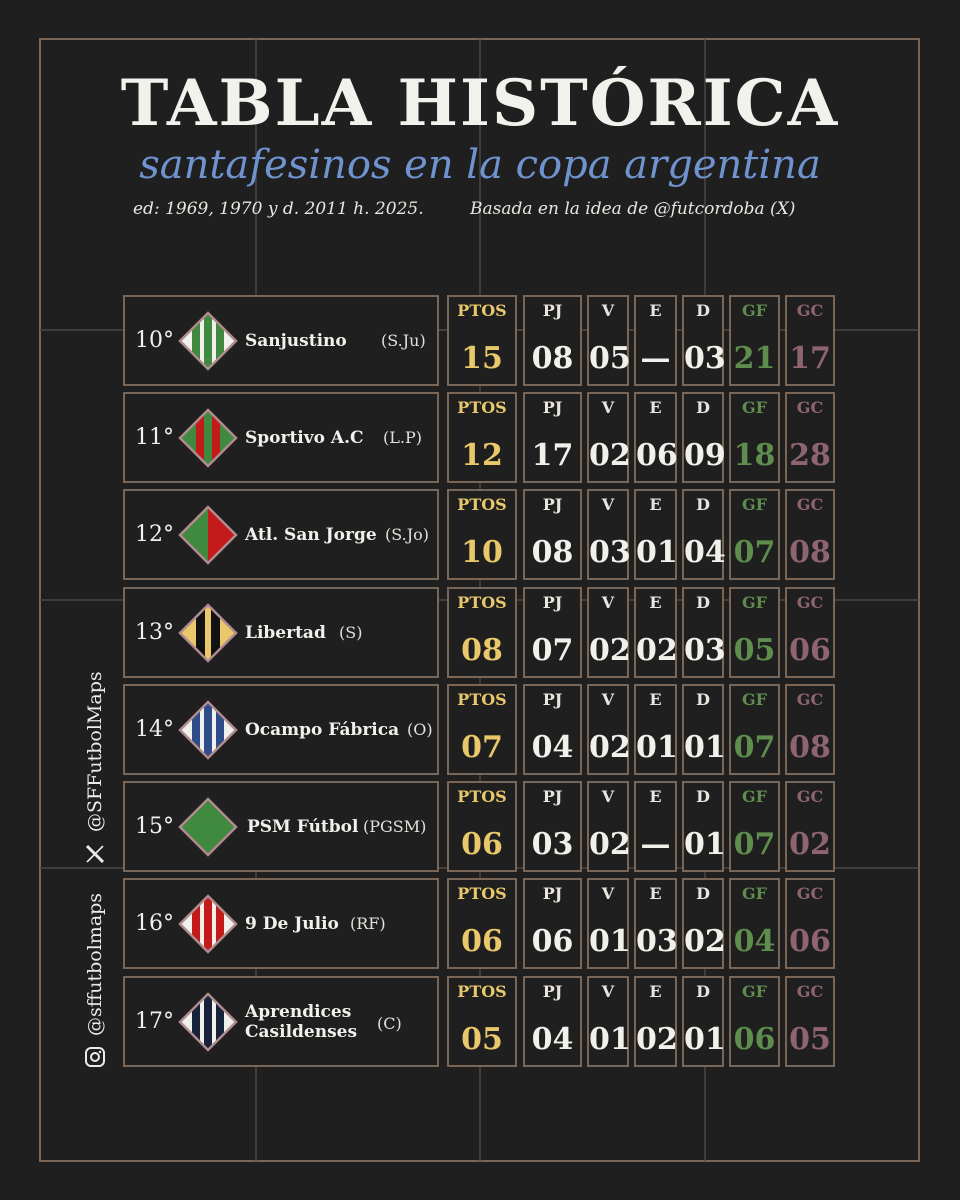 This screenshot has height=1200, width=960. I want to click on team-card: 12° Atl. San Jorge (S.Jo), so click(281, 534).